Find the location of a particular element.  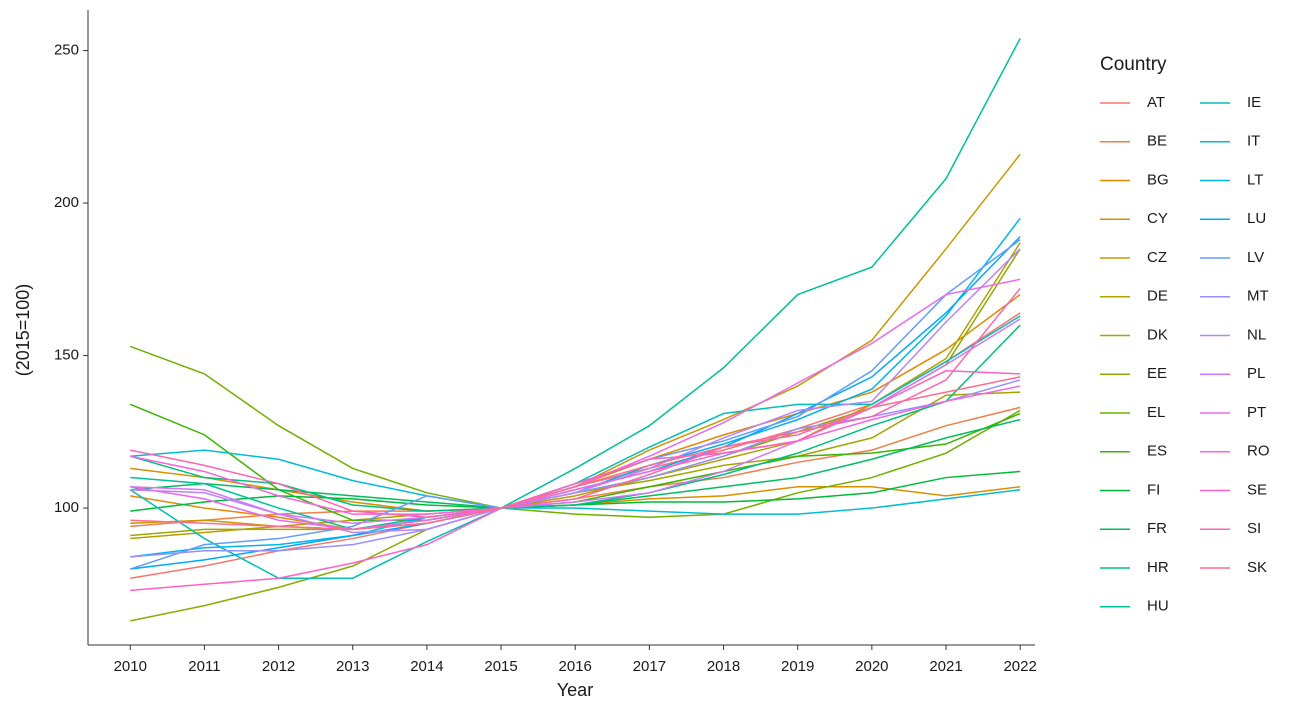

x-tick-label: 2017 is located at coordinates (649, 666).